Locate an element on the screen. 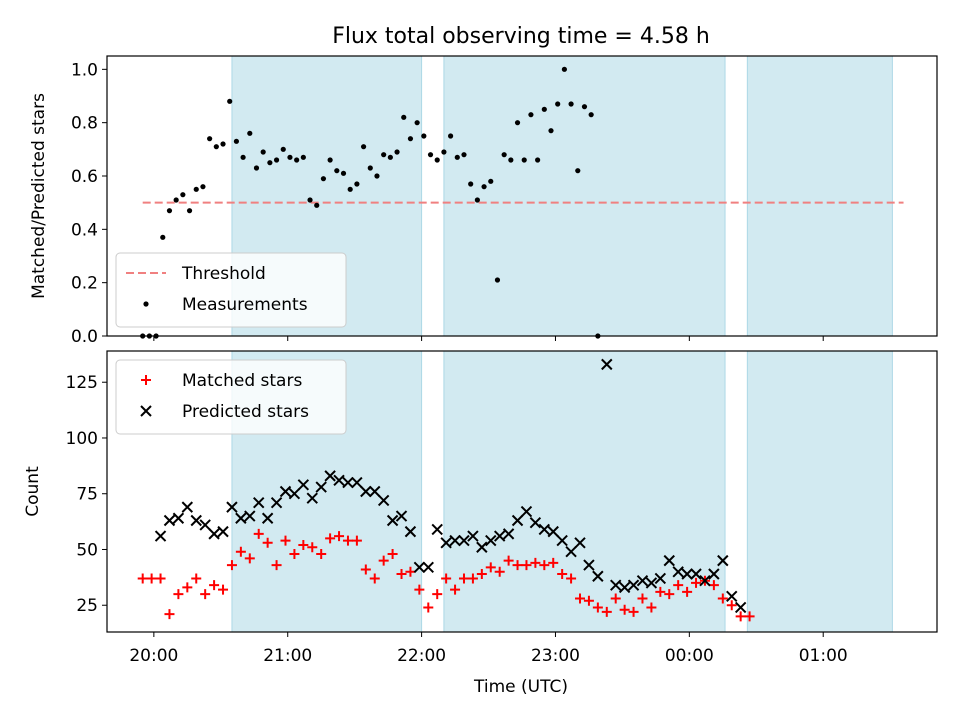 This screenshot has height=720, width=960. y-tick-label: 25 is located at coordinates (87, 606).